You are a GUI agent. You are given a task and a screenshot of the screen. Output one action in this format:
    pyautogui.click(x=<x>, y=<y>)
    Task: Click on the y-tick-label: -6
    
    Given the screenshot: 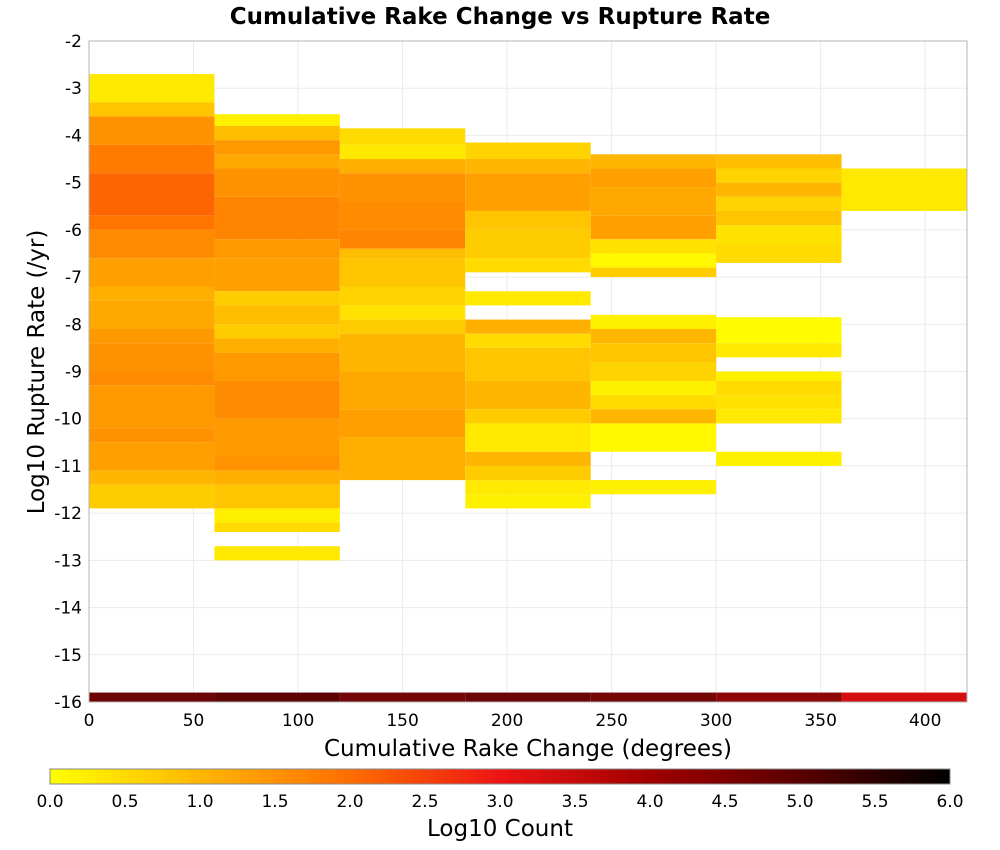 What is the action you would take?
    pyautogui.click(x=73, y=231)
    